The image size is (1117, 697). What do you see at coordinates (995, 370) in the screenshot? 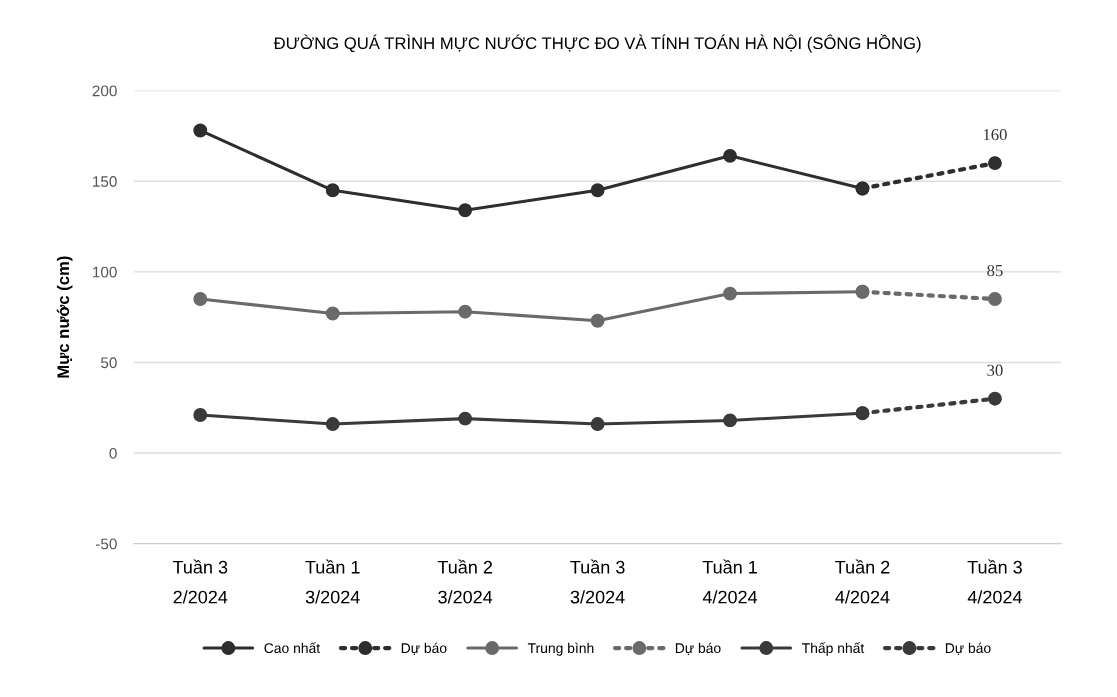
I see `data-label: 30` at bounding box center [995, 370].